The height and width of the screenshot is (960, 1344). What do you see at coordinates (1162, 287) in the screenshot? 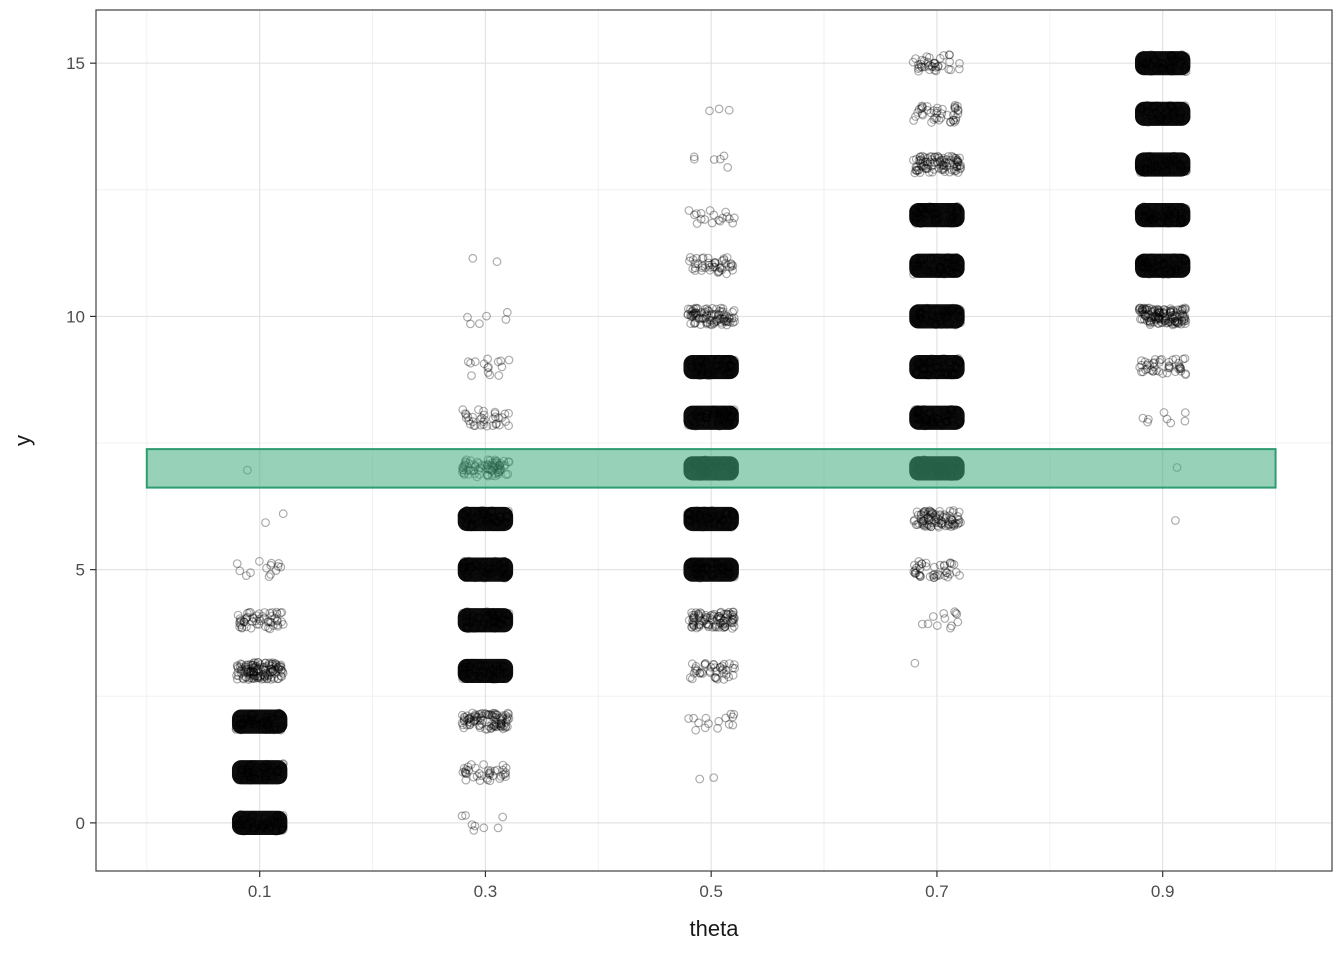
I see `jitter-column-theta-0.9` at bounding box center [1162, 287].